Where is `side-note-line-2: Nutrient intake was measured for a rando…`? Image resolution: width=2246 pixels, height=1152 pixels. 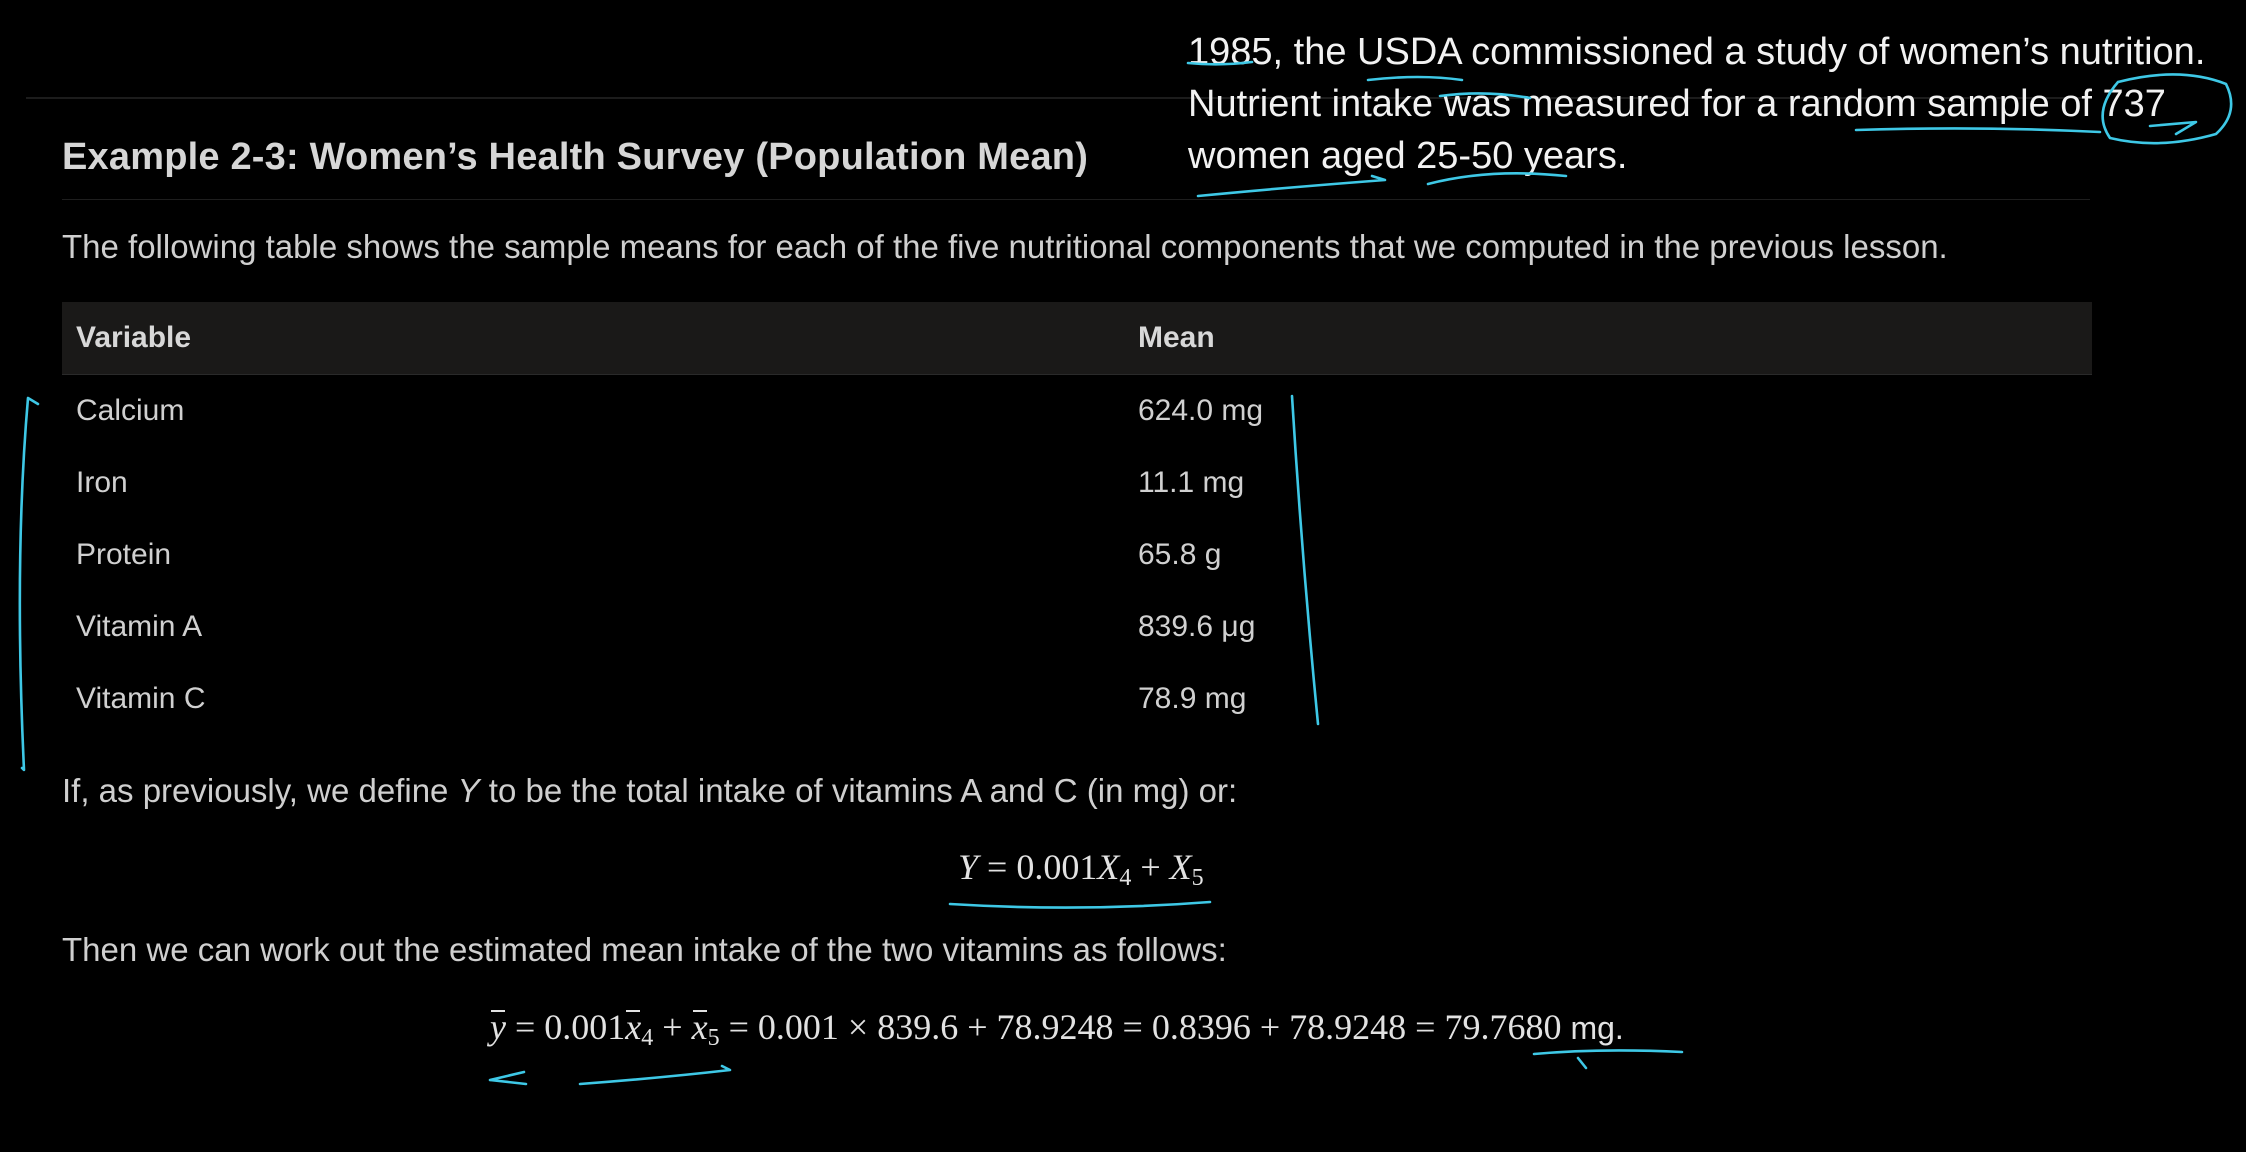 side-note-line-2: Nutrient intake was measured for a rando… is located at coordinates (1677, 104).